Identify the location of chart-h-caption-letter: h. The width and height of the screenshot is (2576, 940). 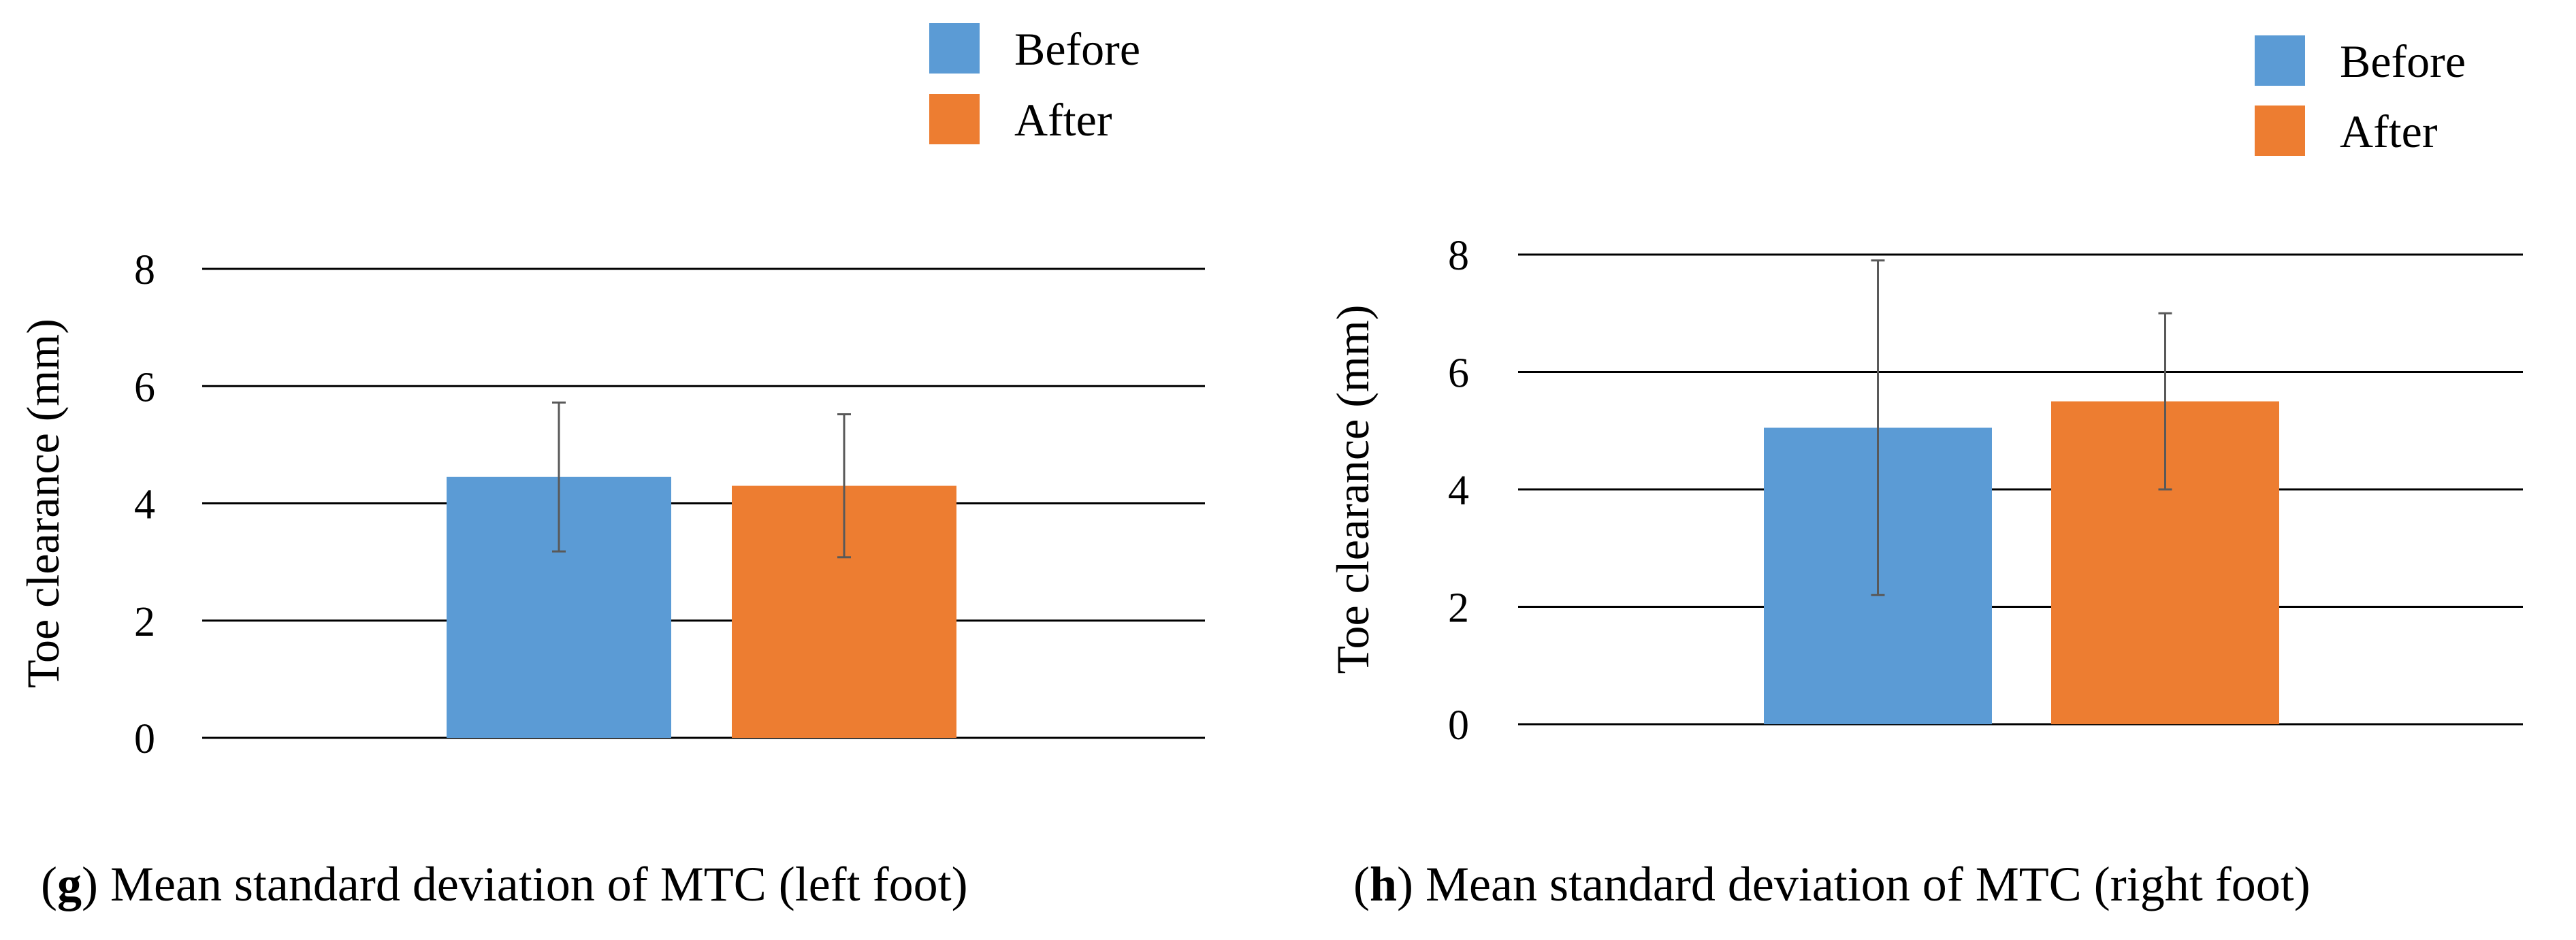
(1384, 884).